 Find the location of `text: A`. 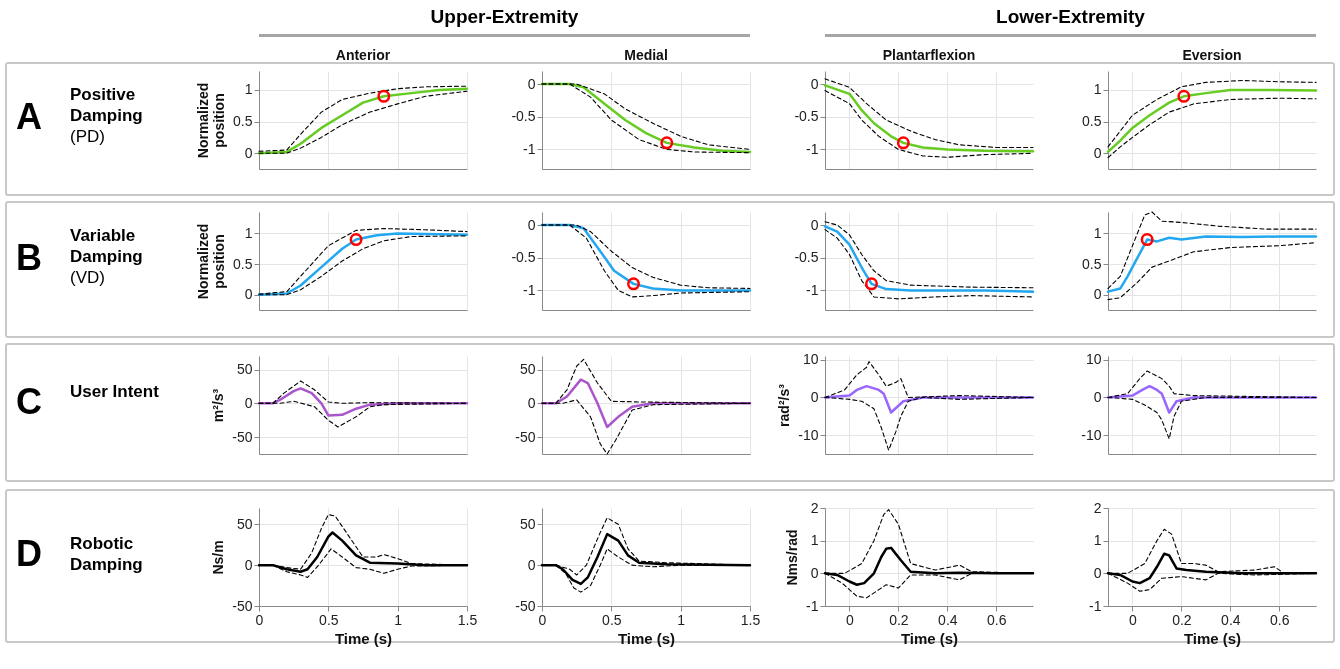

text: A is located at coordinates (29, 117).